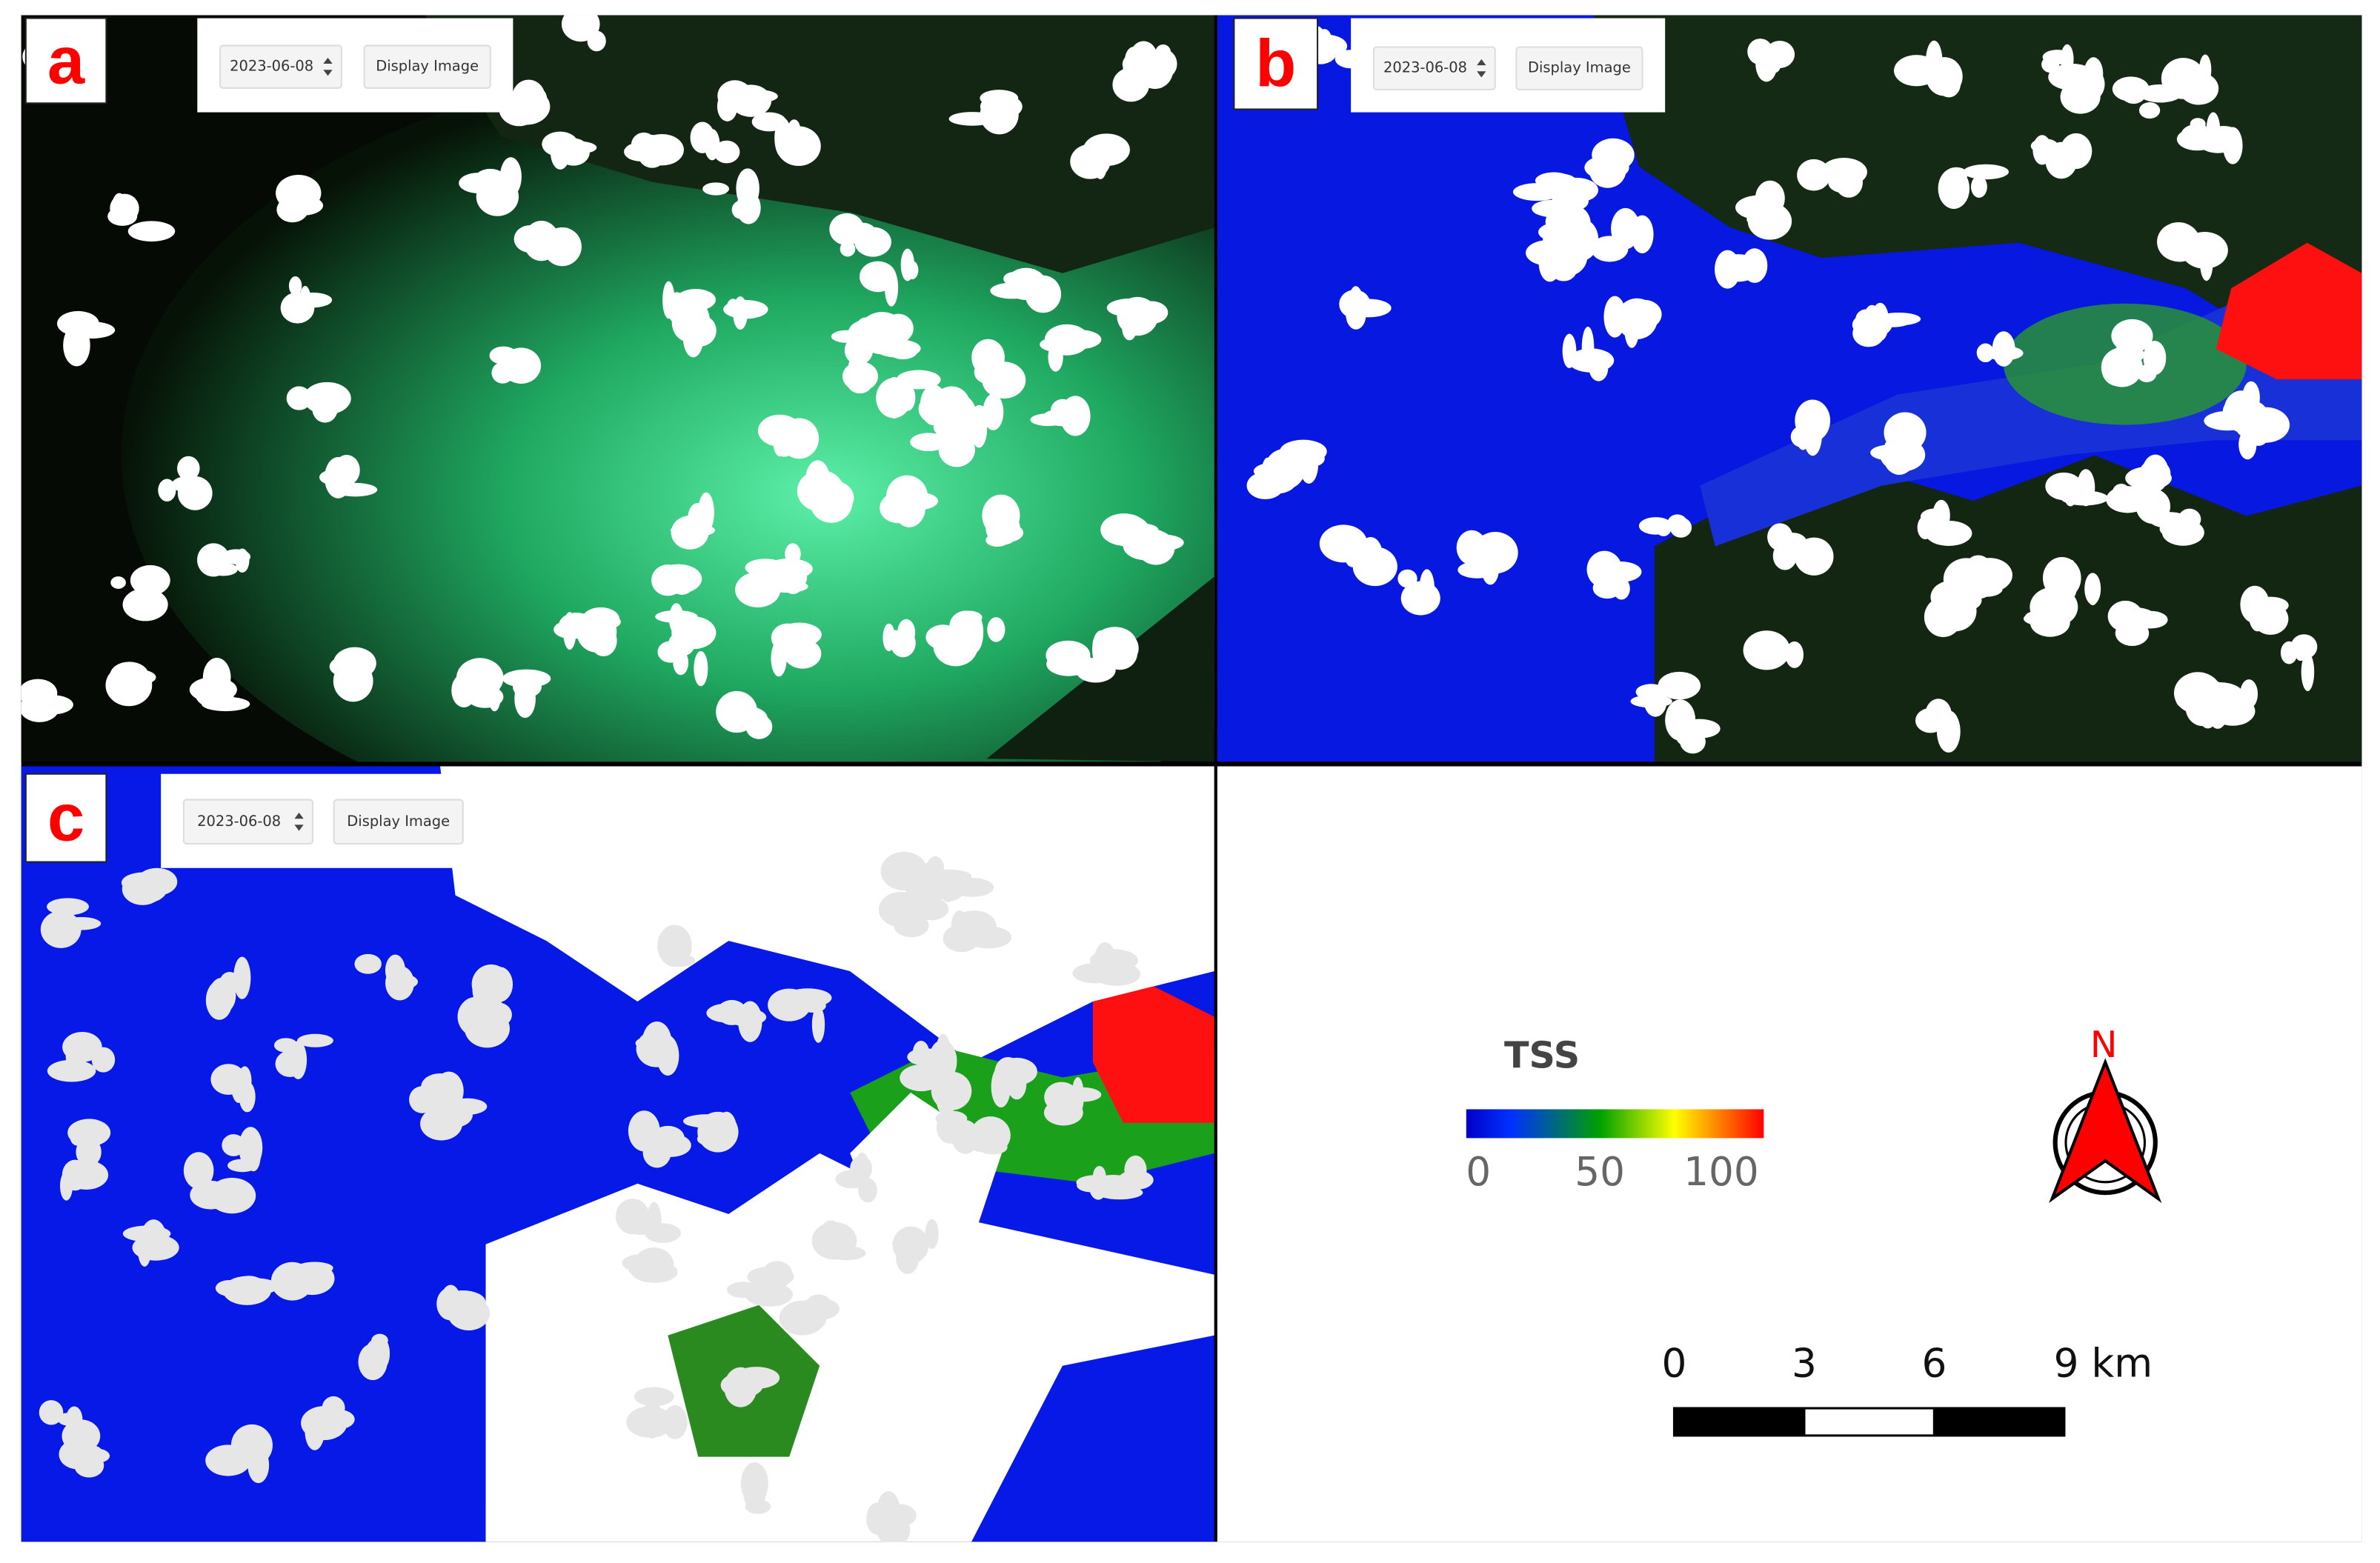 Image resolution: width=2380 pixels, height=1563 pixels. I want to click on legend-title: TSS, so click(1542, 1054).